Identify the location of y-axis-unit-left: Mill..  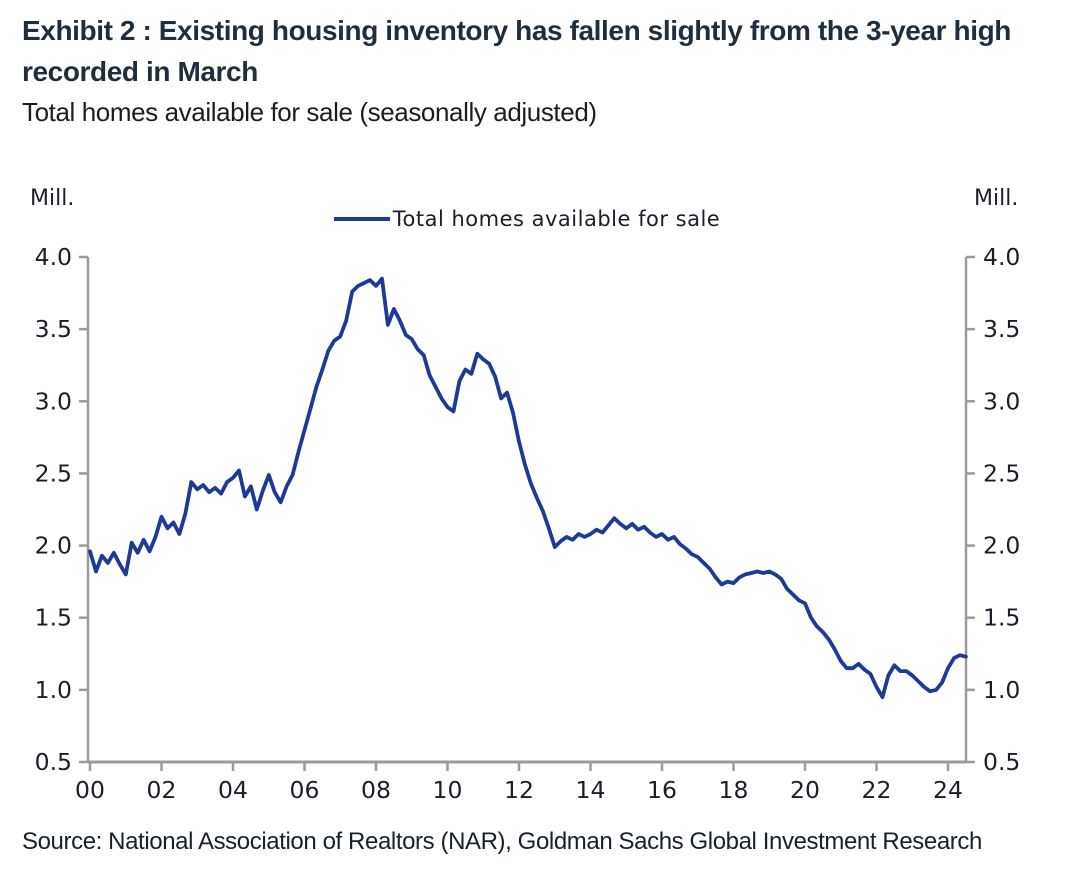
(52, 198).